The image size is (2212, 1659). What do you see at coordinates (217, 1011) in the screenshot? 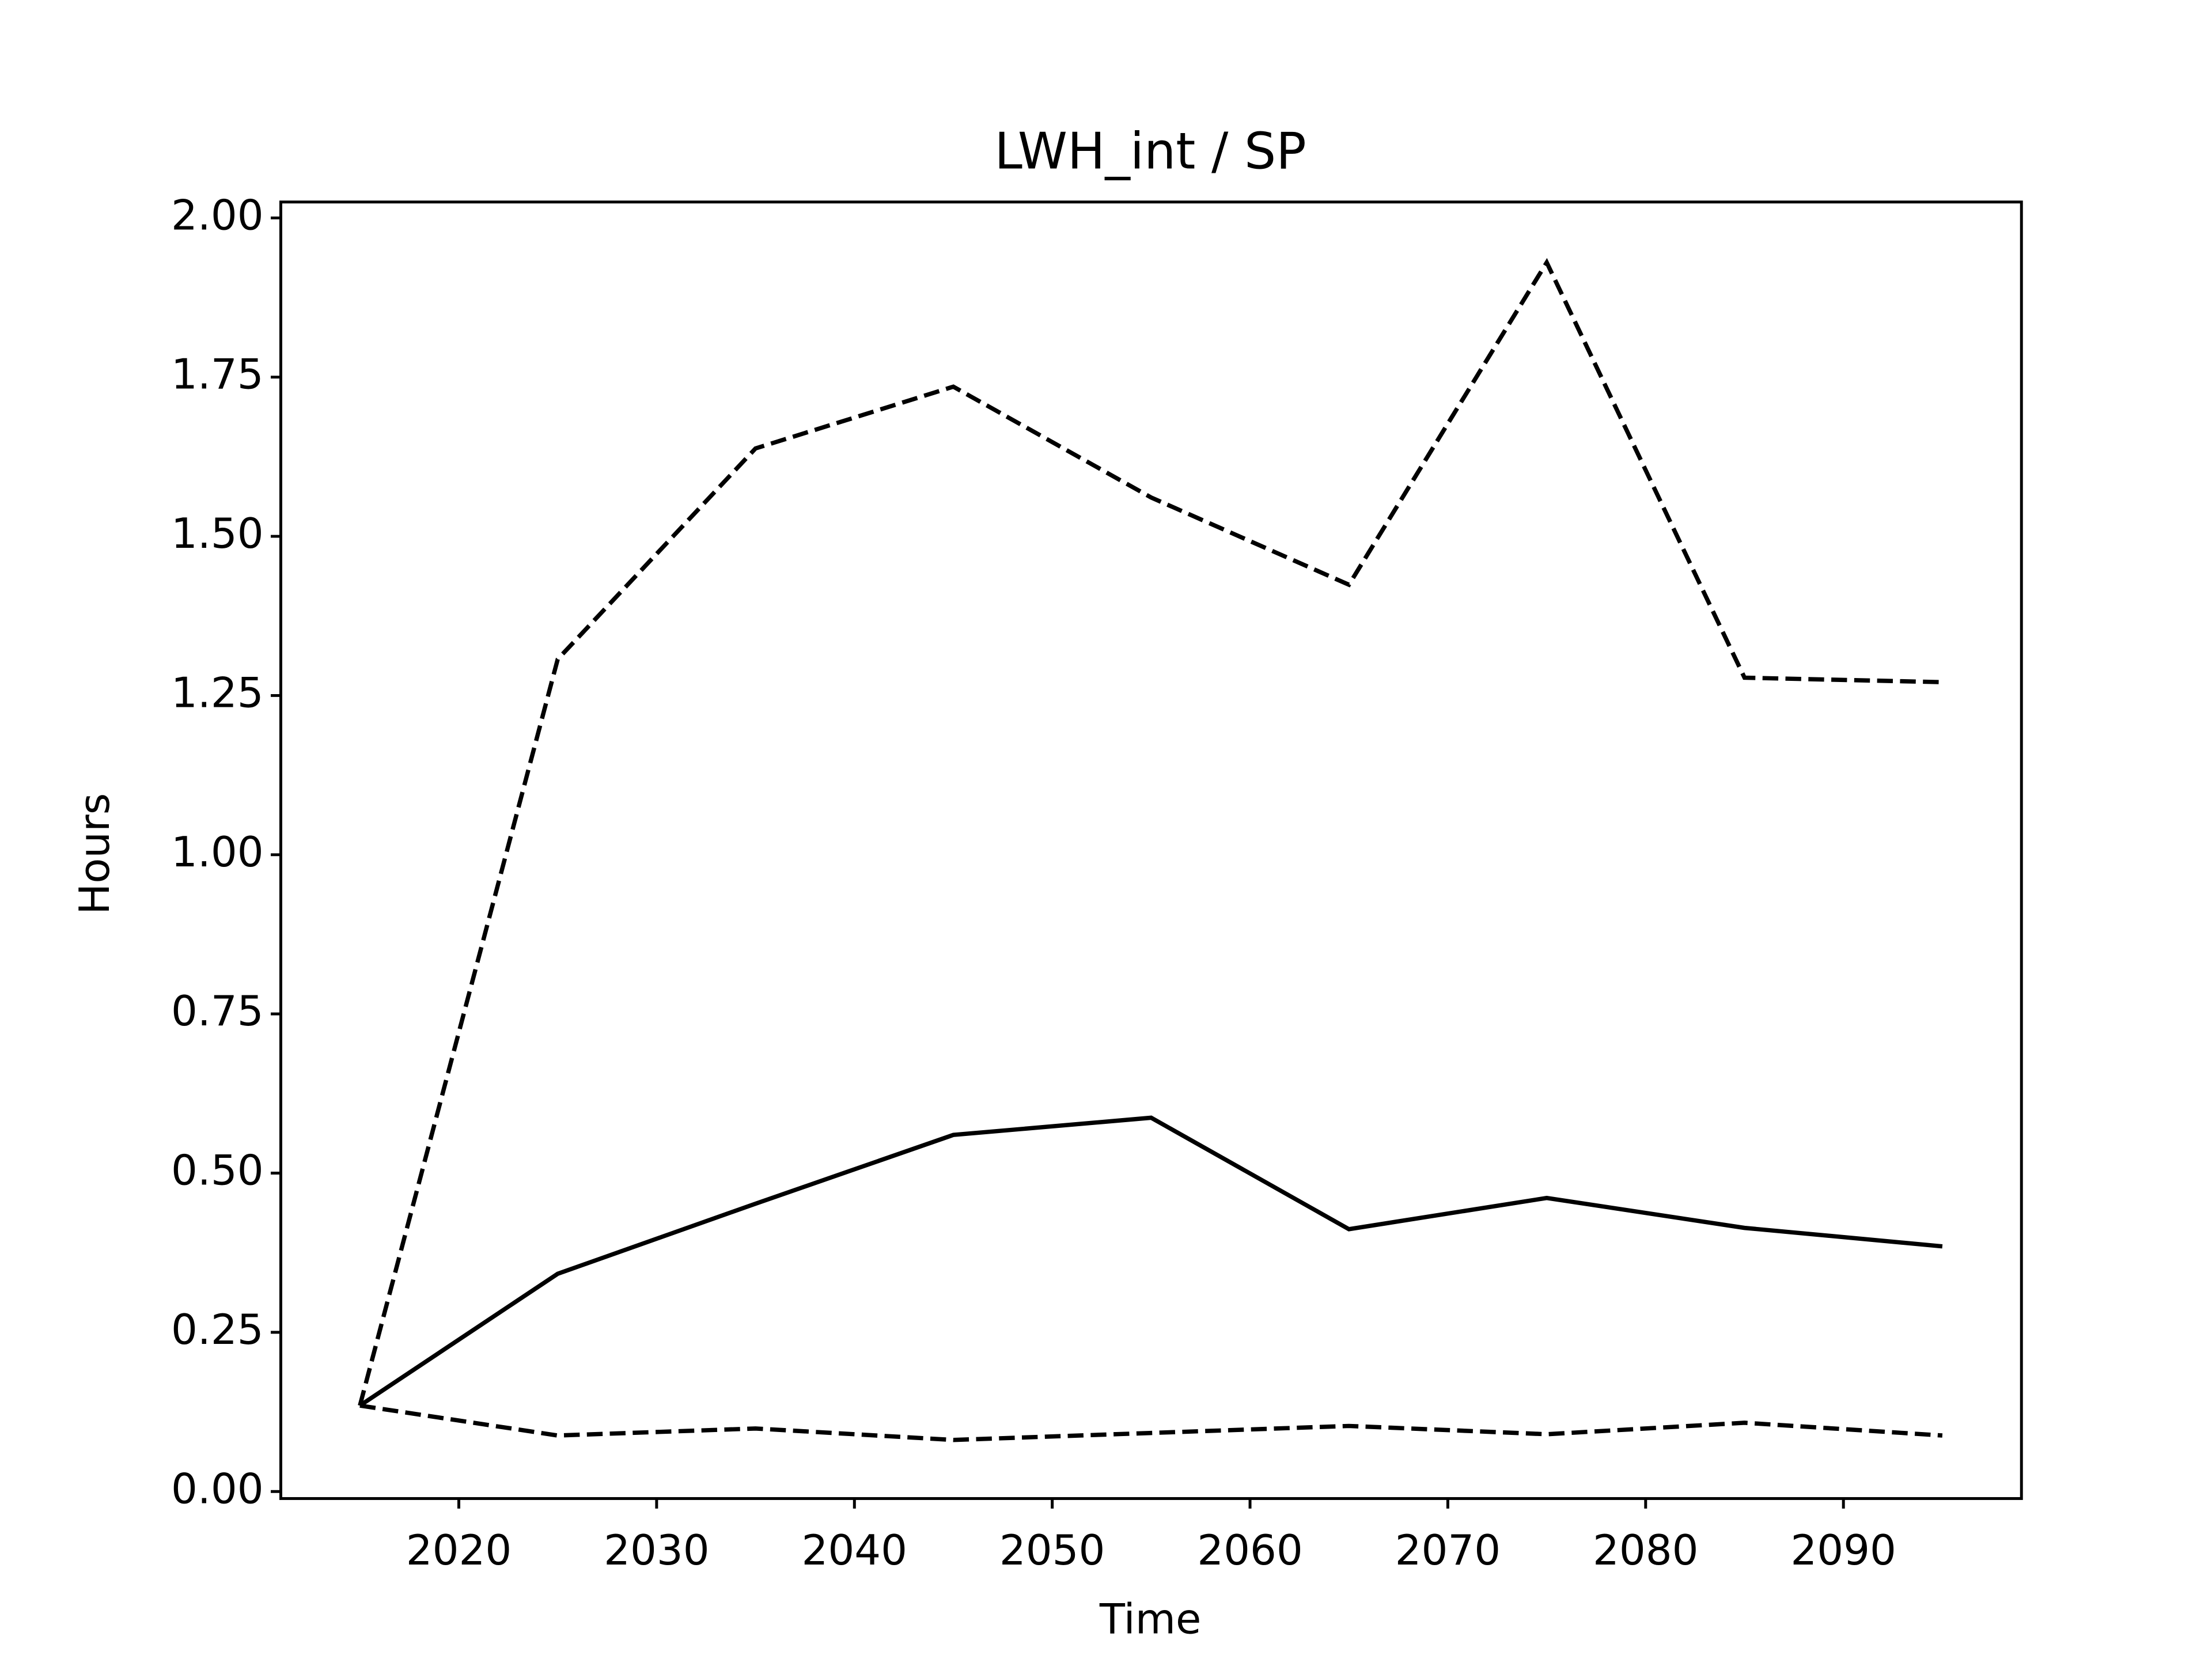
I see `y-tick-label: 0.75` at bounding box center [217, 1011].